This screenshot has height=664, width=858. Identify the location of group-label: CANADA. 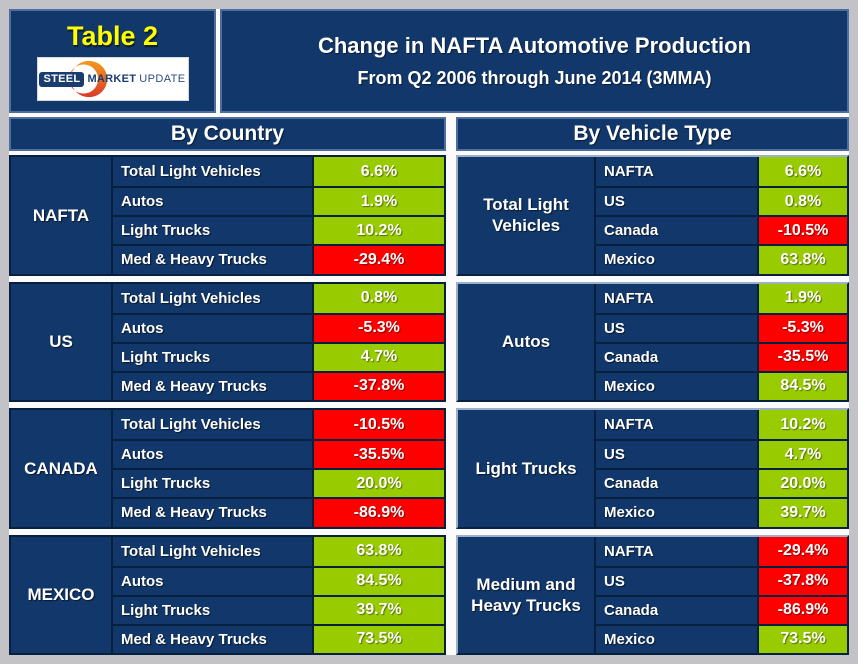
(62, 468).